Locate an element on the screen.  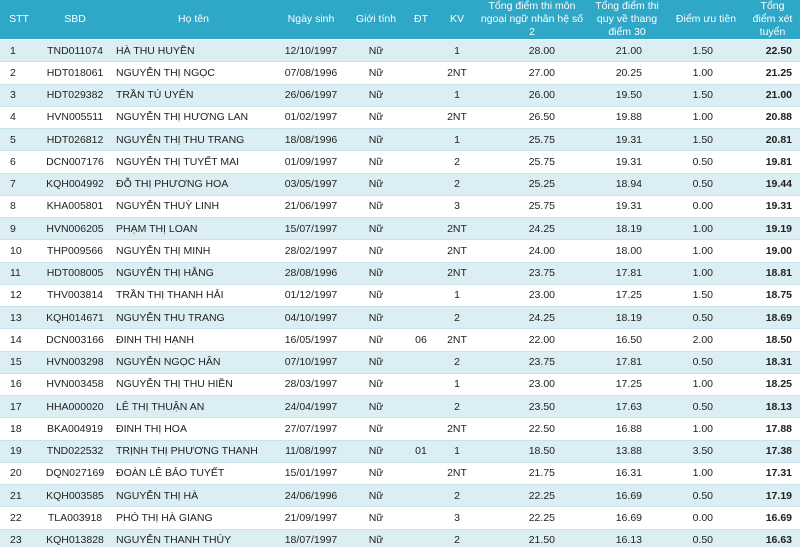
birth-date-cell: 12/10/1997 is located at coordinates (311, 51).